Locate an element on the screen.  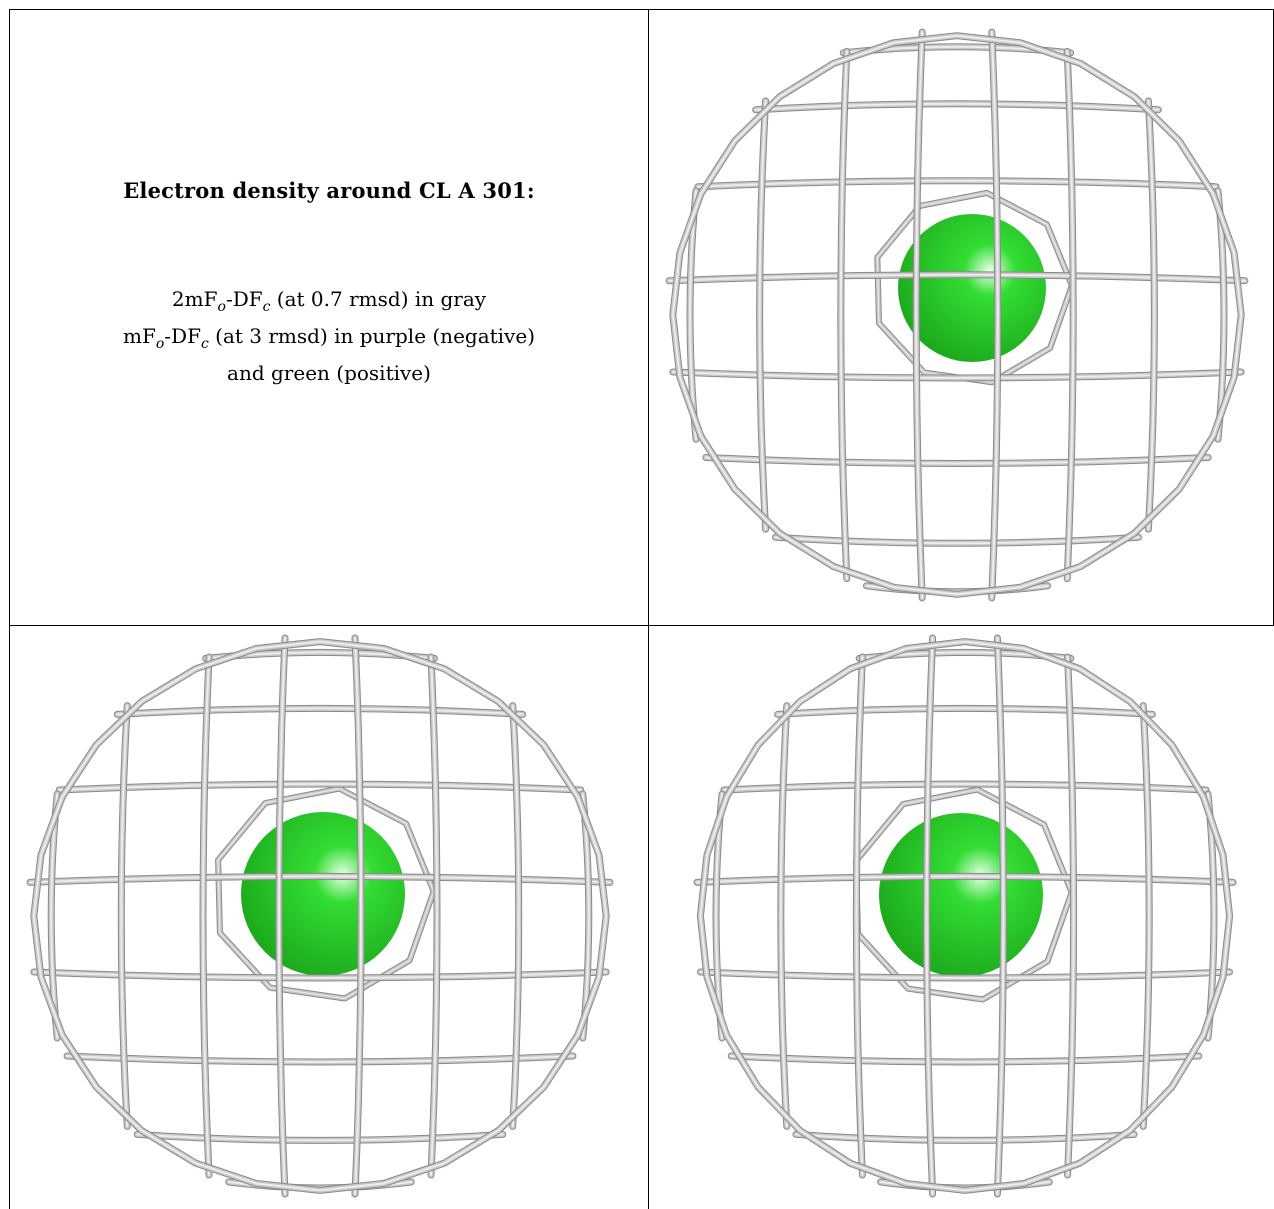
caption-title: Electron density around CL A 301: is located at coordinates (329, 190).